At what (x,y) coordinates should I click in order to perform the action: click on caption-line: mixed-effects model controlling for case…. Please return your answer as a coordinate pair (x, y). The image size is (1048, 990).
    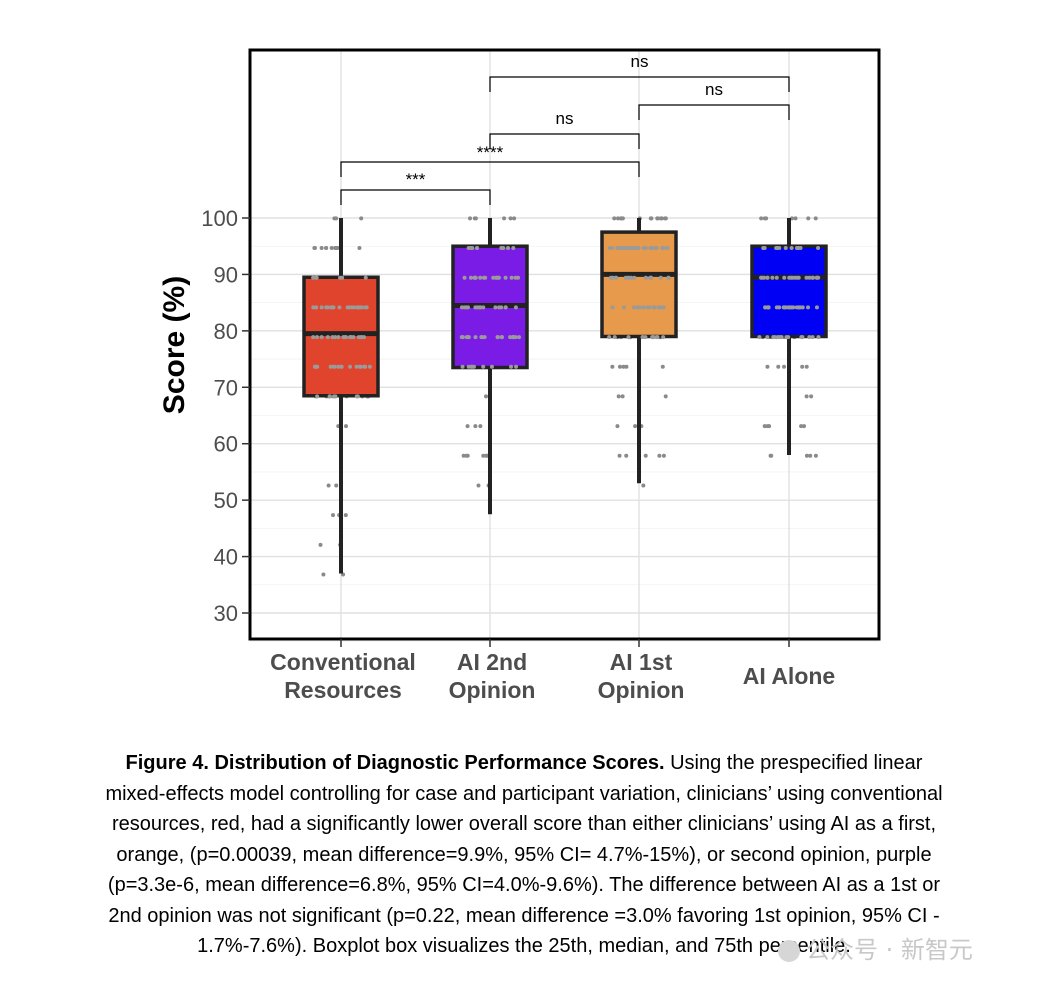
    Looking at the image, I should click on (524, 793).